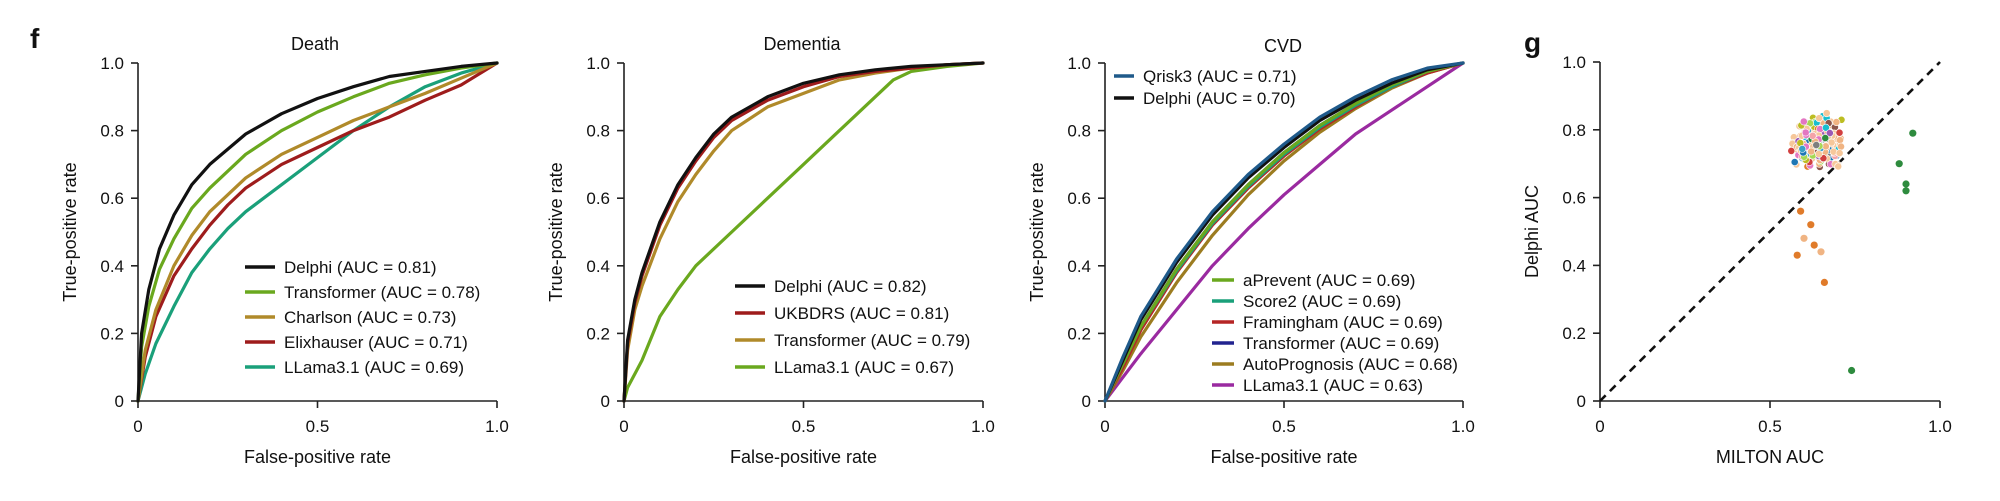  I want to click on chart-title: Death, so click(315, 44).